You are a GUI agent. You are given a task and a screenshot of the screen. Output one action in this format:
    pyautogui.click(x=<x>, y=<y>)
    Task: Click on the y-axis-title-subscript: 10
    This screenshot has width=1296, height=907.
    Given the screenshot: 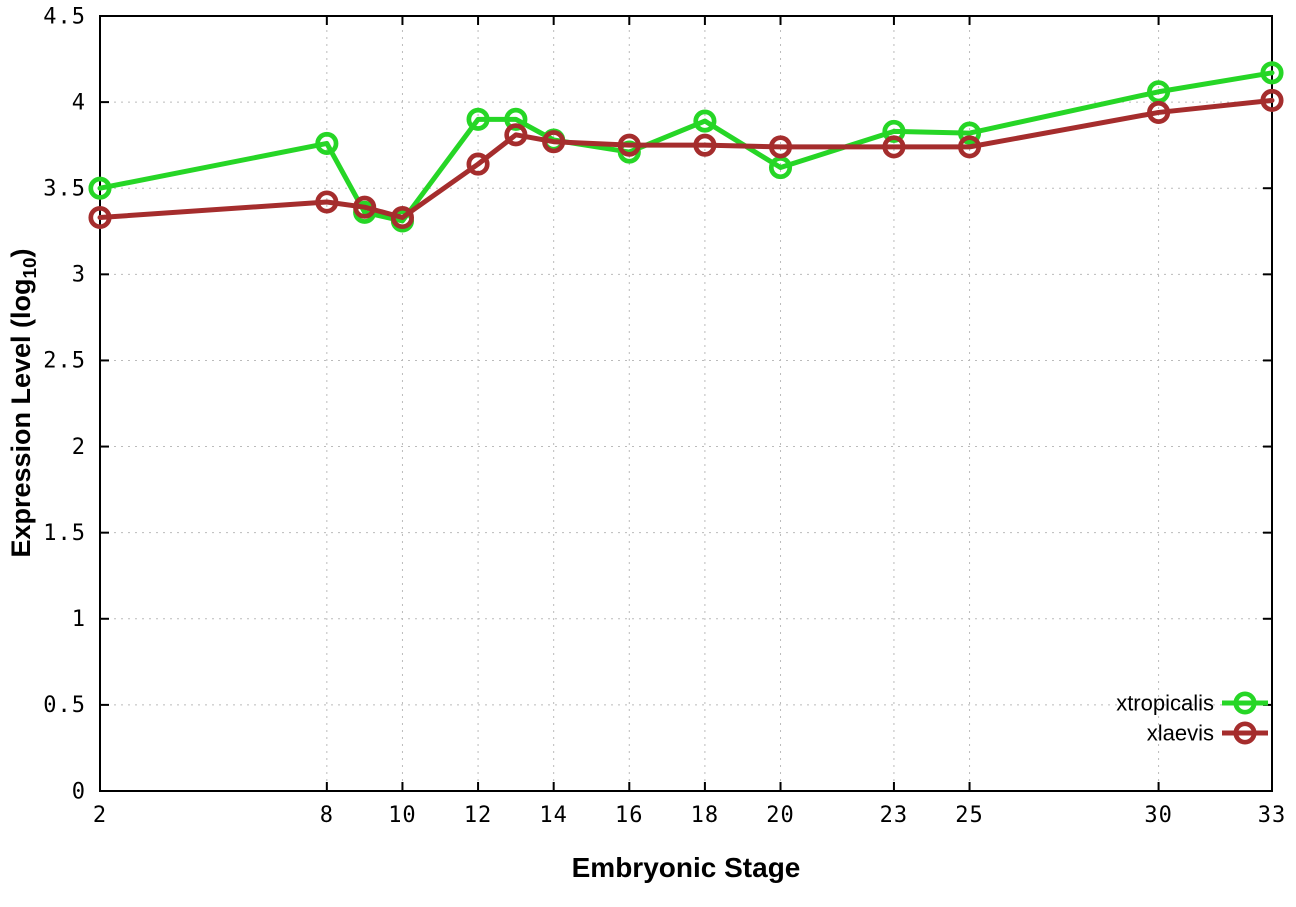 What is the action you would take?
    pyautogui.click(x=31, y=268)
    